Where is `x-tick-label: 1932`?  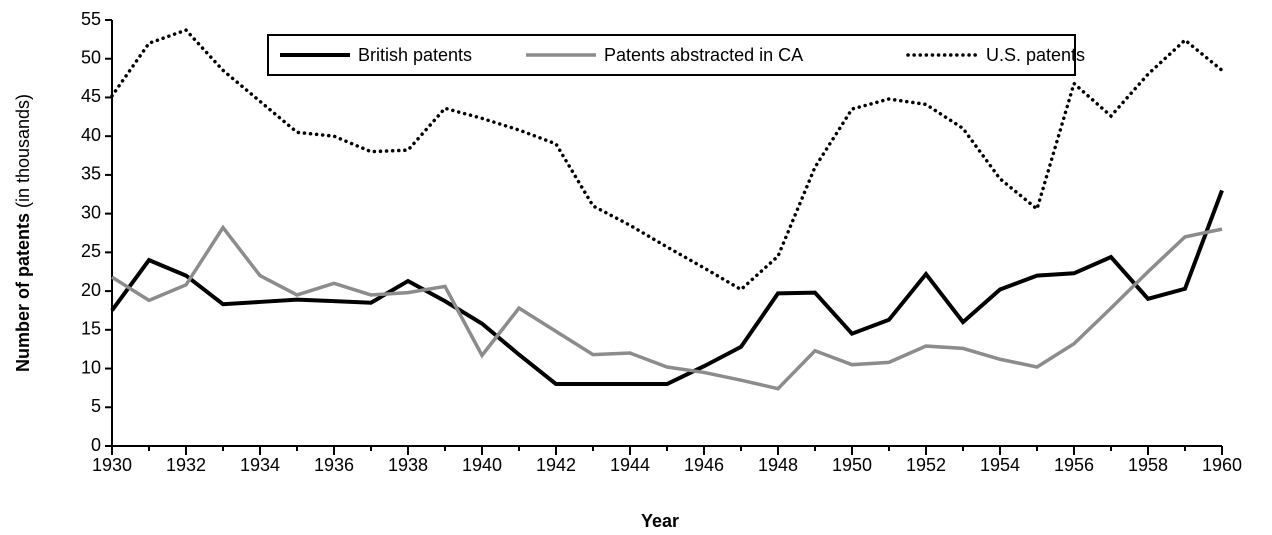 x-tick-label: 1932 is located at coordinates (186, 465).